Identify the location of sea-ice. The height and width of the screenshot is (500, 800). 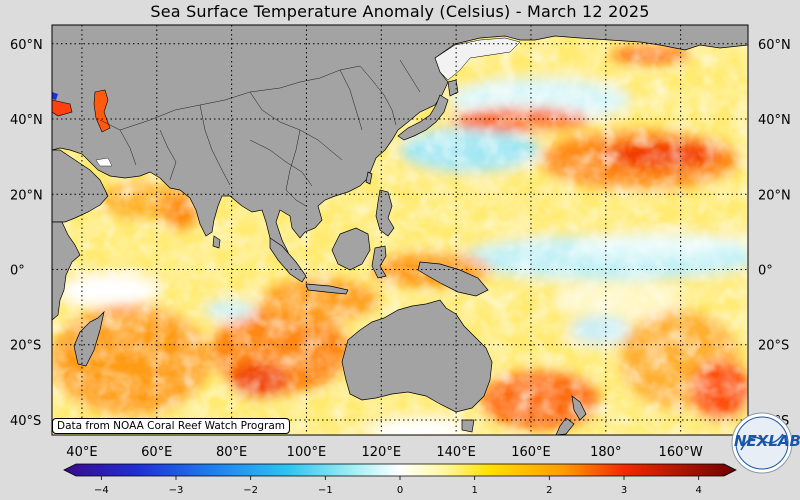
(476, 59).